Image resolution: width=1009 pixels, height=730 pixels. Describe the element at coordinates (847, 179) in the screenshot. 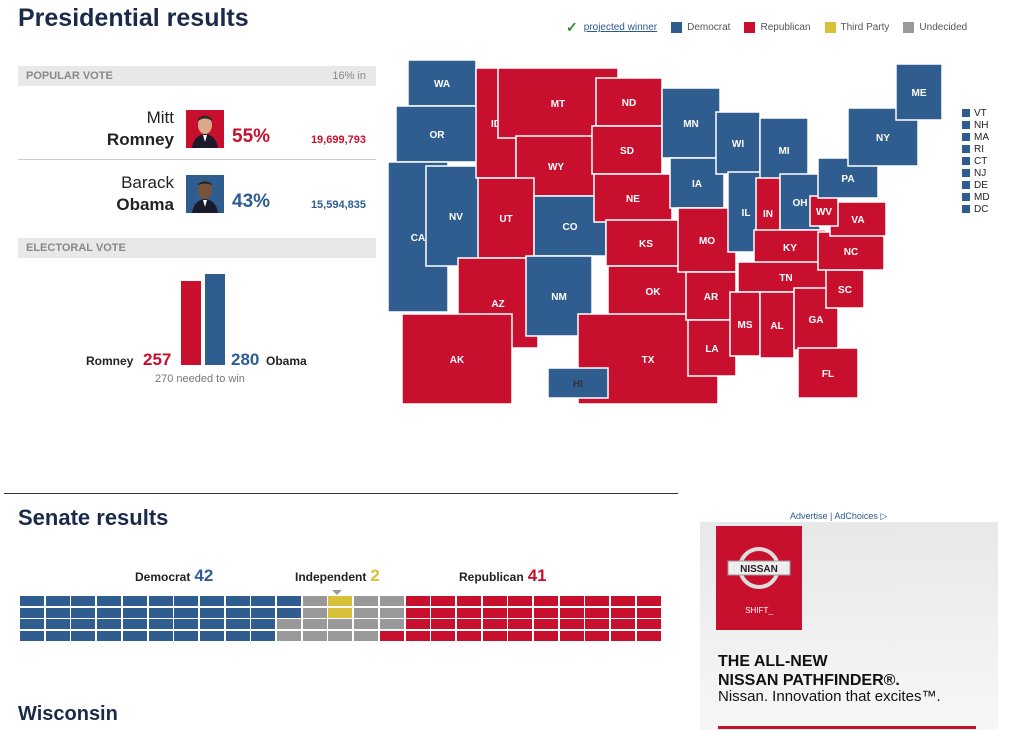

I see `state-label-pa: PA` at that location.